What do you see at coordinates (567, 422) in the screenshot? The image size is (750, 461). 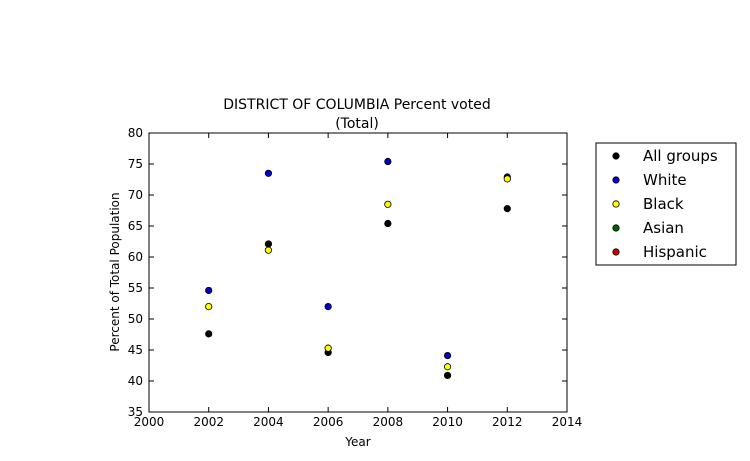 I see `x-tick-label: 2014` at bounding box center [567, 422].